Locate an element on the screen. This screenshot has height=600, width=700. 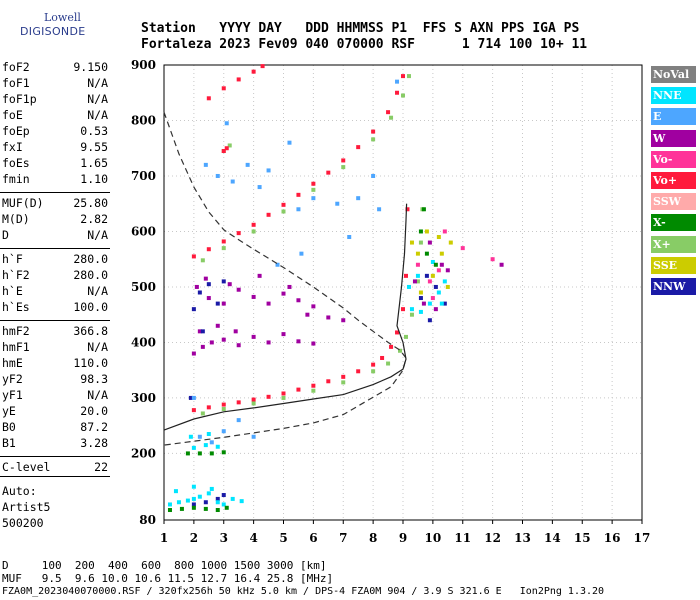
x-tick-label: 16 is located at coordinates (612, 538).